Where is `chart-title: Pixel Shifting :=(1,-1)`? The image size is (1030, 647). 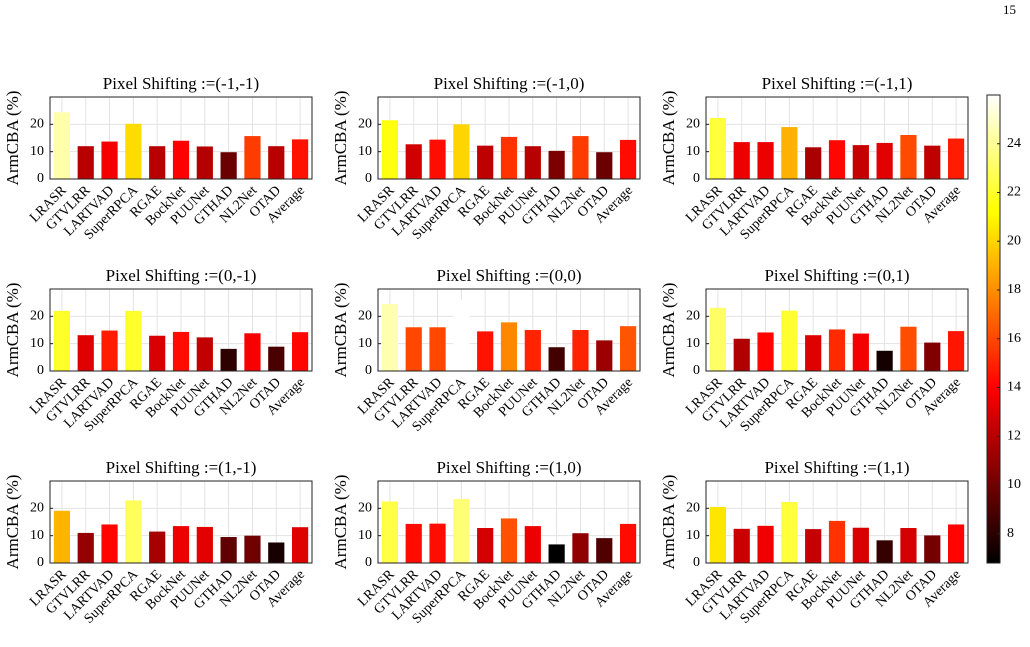 chart-title: Pixel Shifting :=(1,-1) is located at coordinates (181, 467).